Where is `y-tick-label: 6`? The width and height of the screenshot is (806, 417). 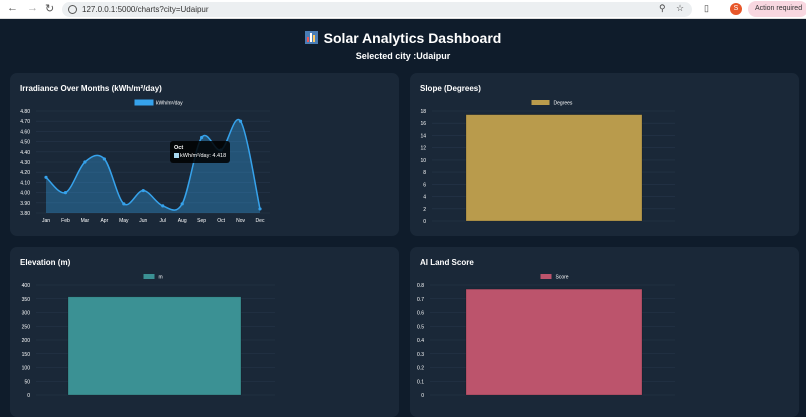 y-tick-label: 6 is located at coordinates (424, 185).